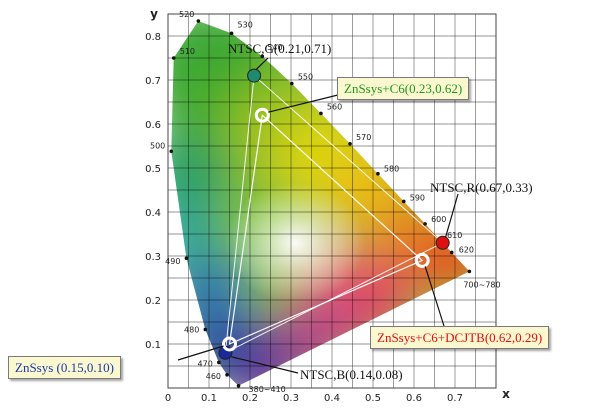  What do you see at coordinates (351, 374) in the screenshot?
I see `label-ntsc-b: NTSC,B(0.14,0.08)` at bounding box center [351, 374].